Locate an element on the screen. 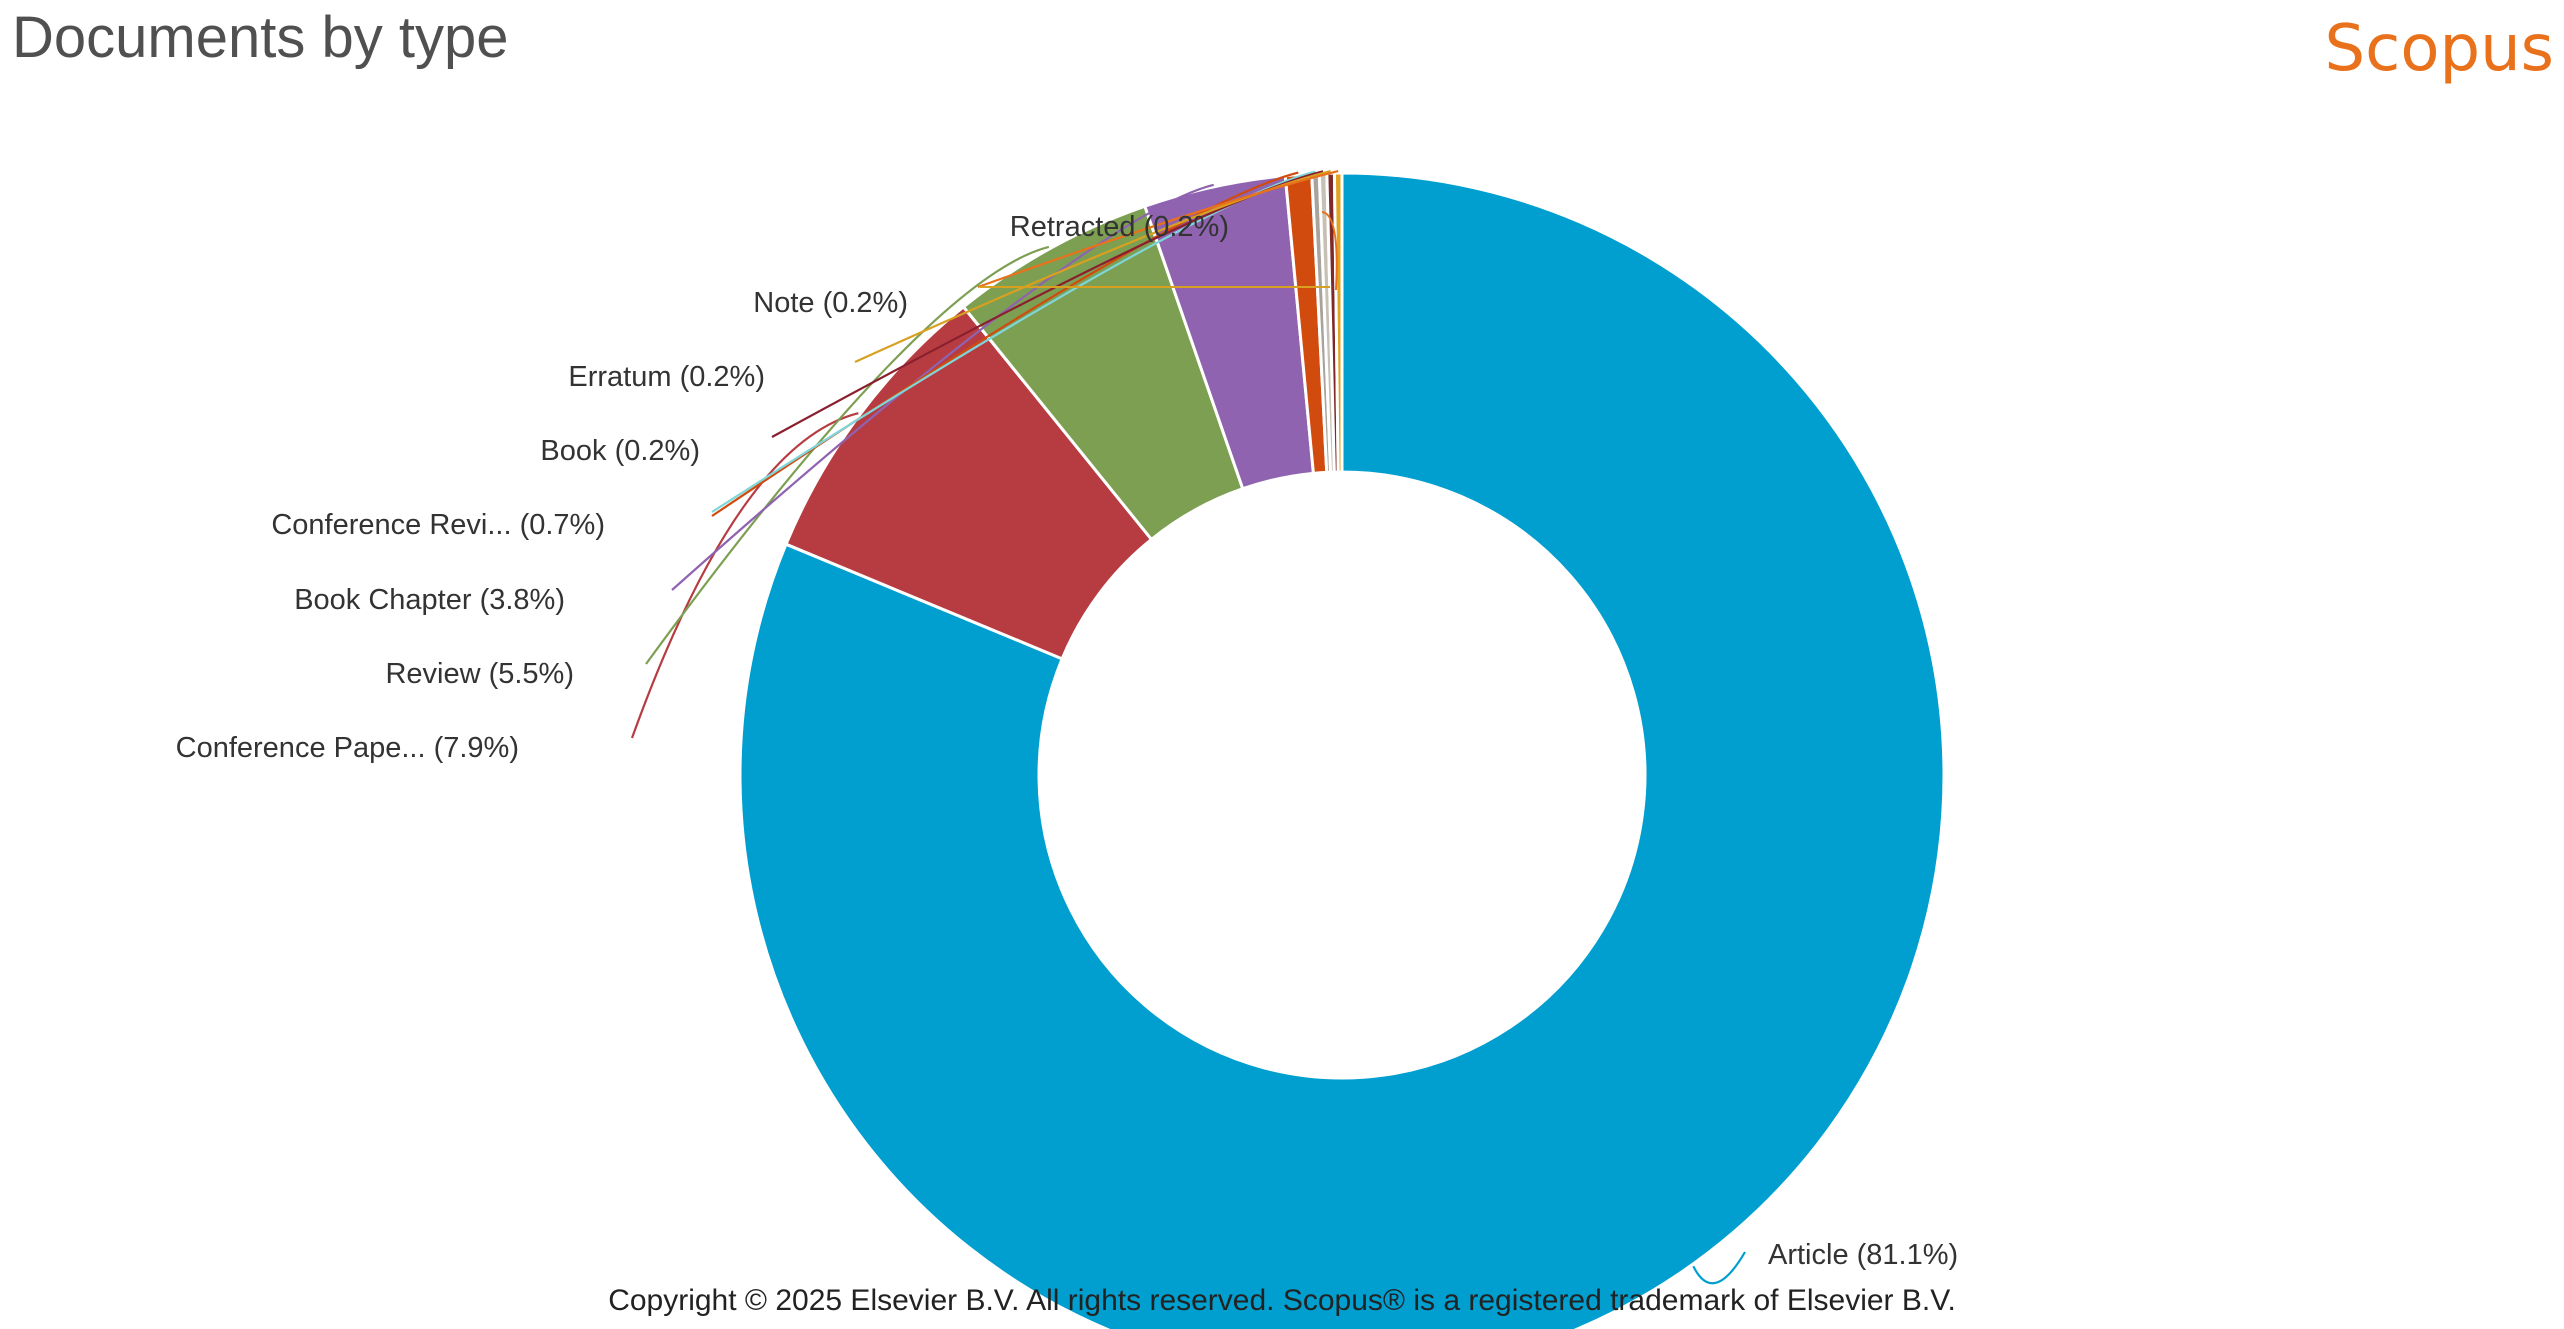  chart-title: Documents by type is located at coordinates (260, 37).